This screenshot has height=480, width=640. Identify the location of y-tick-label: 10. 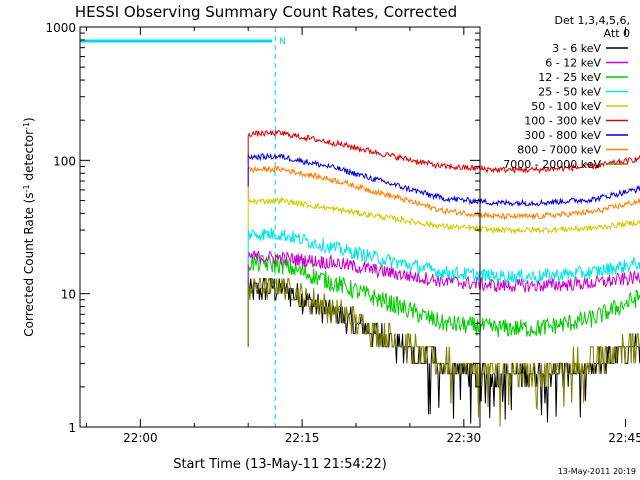
(68, 295).